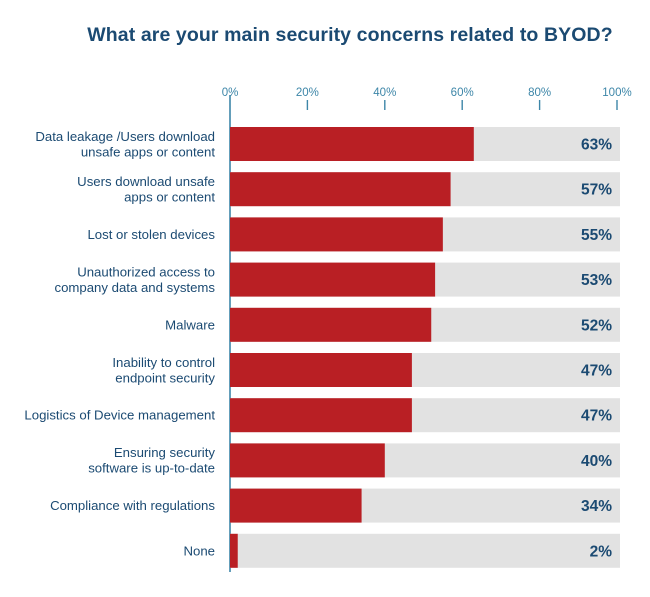  I want to click on bar-track, so click(425, 550).